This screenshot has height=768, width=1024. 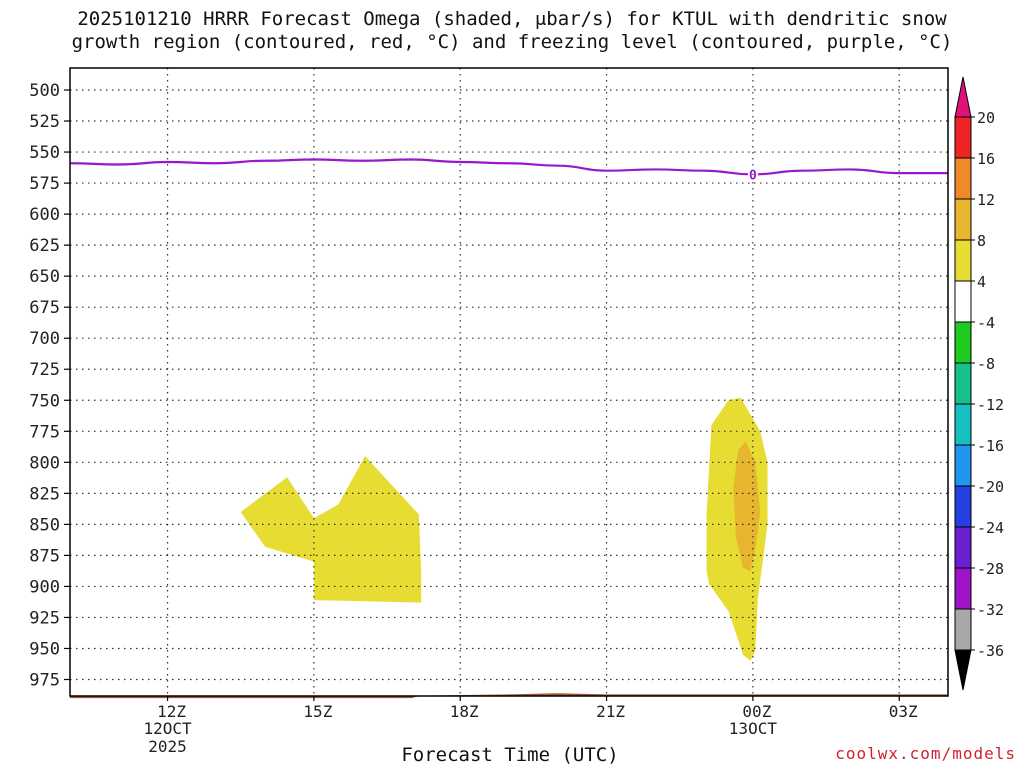 I want to click on y-tick-label-675: 675, so click(x=44, y=308).